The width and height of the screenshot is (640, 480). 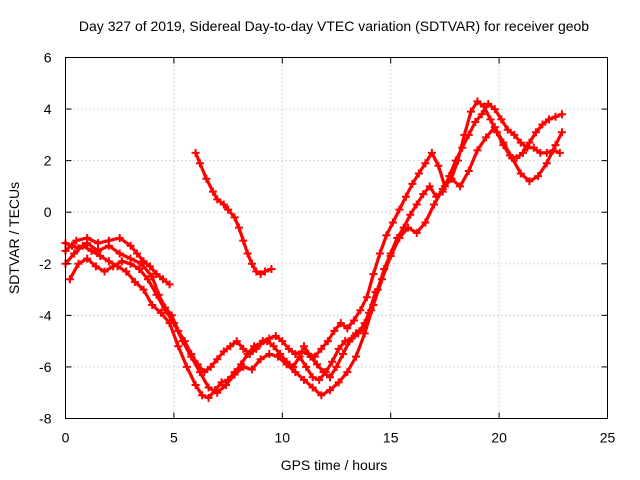 What do you see at coordinates (334, 465) in the screenshot?
I see `x-axis-label: GPS time / hours` at bounding box center [334, 465].